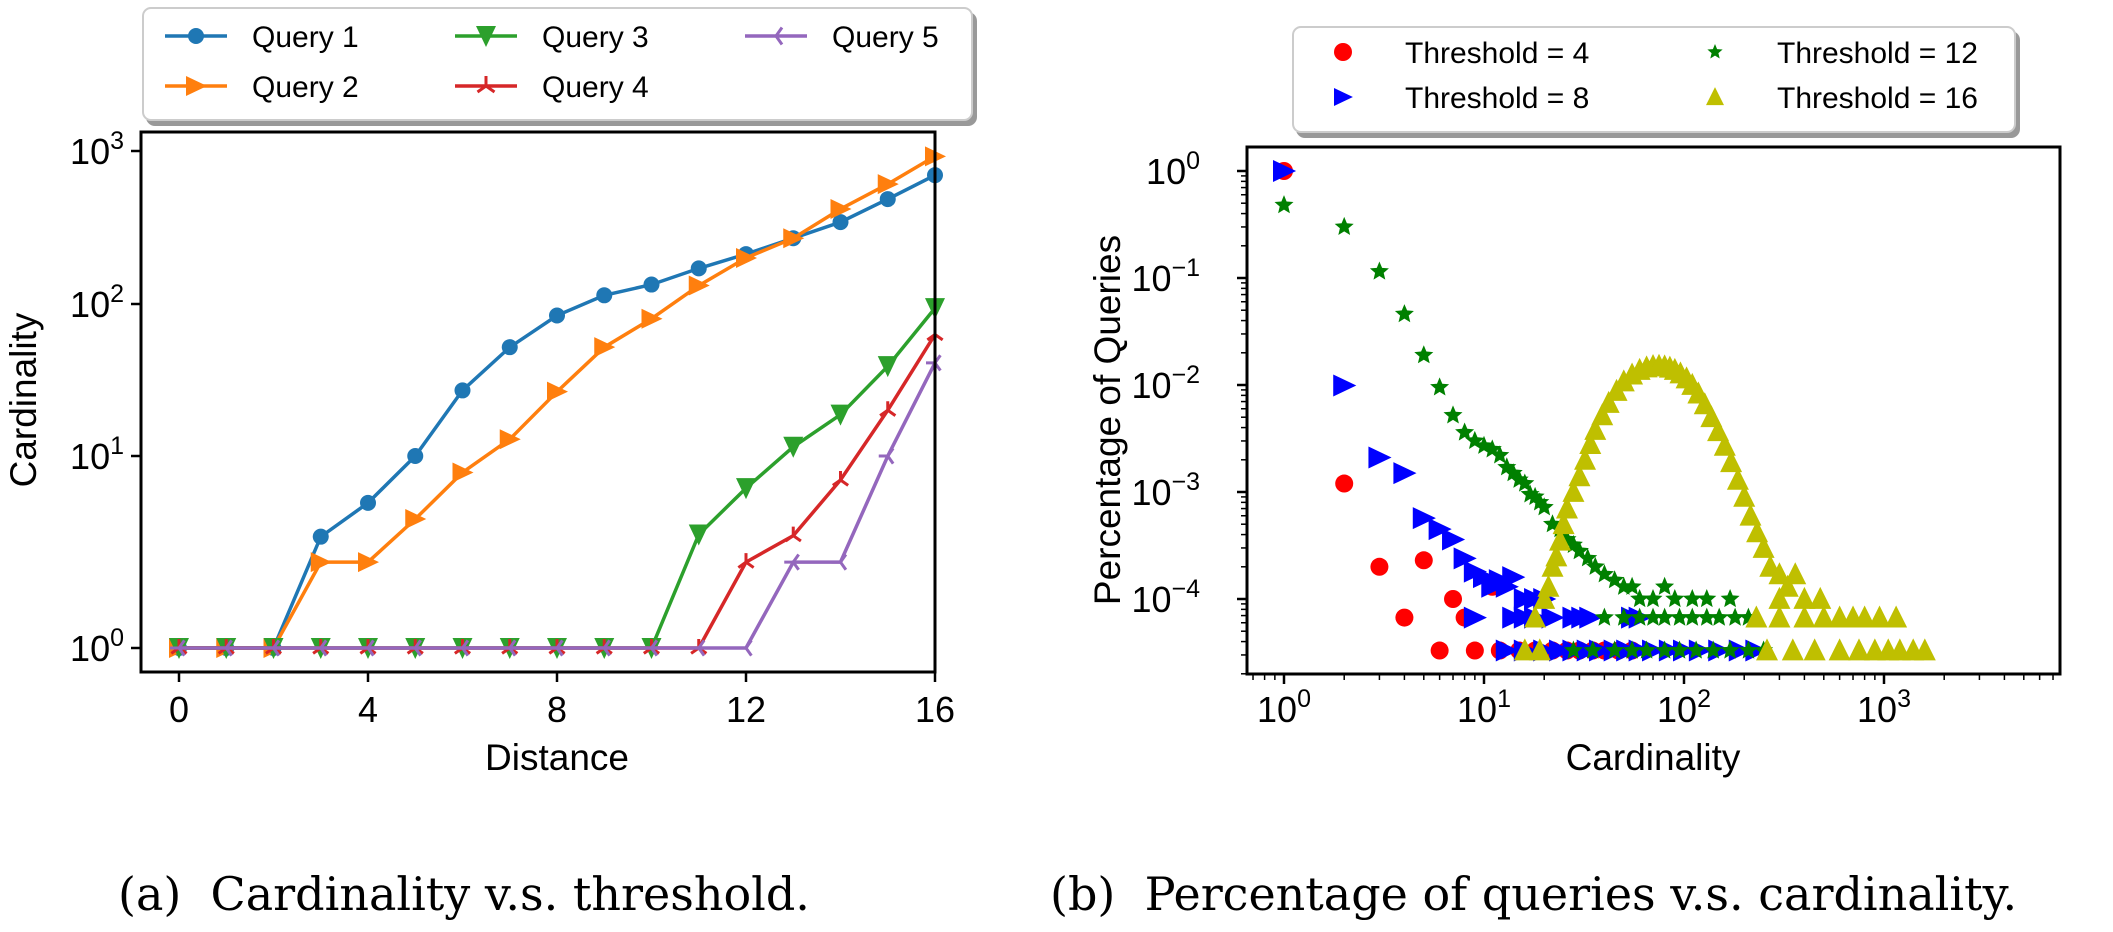 The height and width of the screenshot is (932, 2113). Describe the element at coordinates (595, 87) in the screenshot. I see `legend-label: Query 4` at that location.